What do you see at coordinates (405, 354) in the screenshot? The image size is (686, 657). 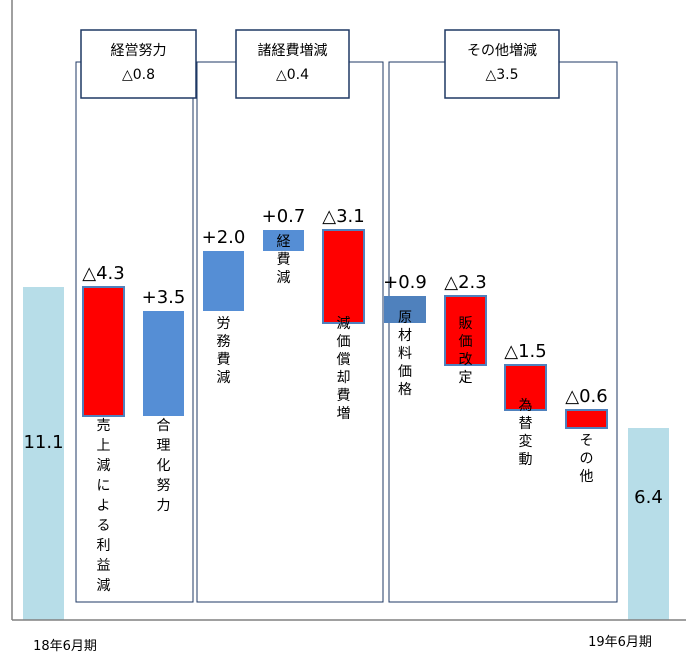 I see `step-category-label: 原材料価格` at bounding box center [405, 354].